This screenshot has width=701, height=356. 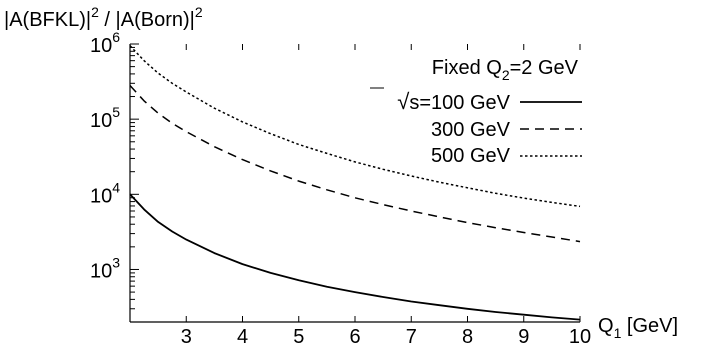 I want to click on legend-s: s, so click(x=414, y=103).